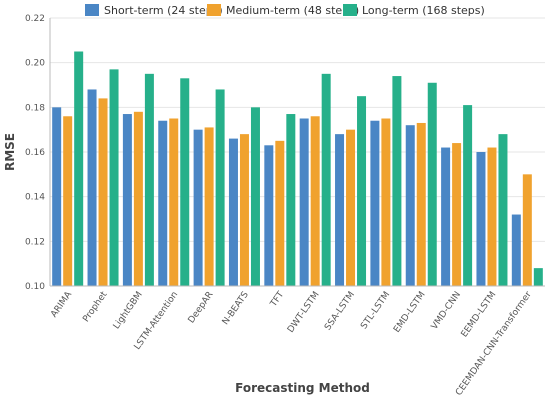 This screenshot has width=550, height=400. I want to click on x-tick-label: STL-LSTM, so click(375, 310).